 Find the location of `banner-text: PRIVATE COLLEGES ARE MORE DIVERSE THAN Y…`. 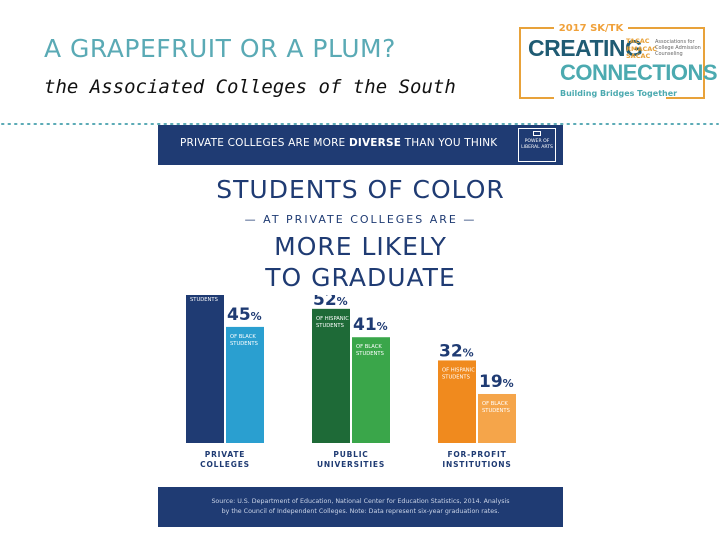

banner-text: PRIVATE COLLEGES ARE MORE DIVERSE THAN Y… is located at coordinates (338, 143).